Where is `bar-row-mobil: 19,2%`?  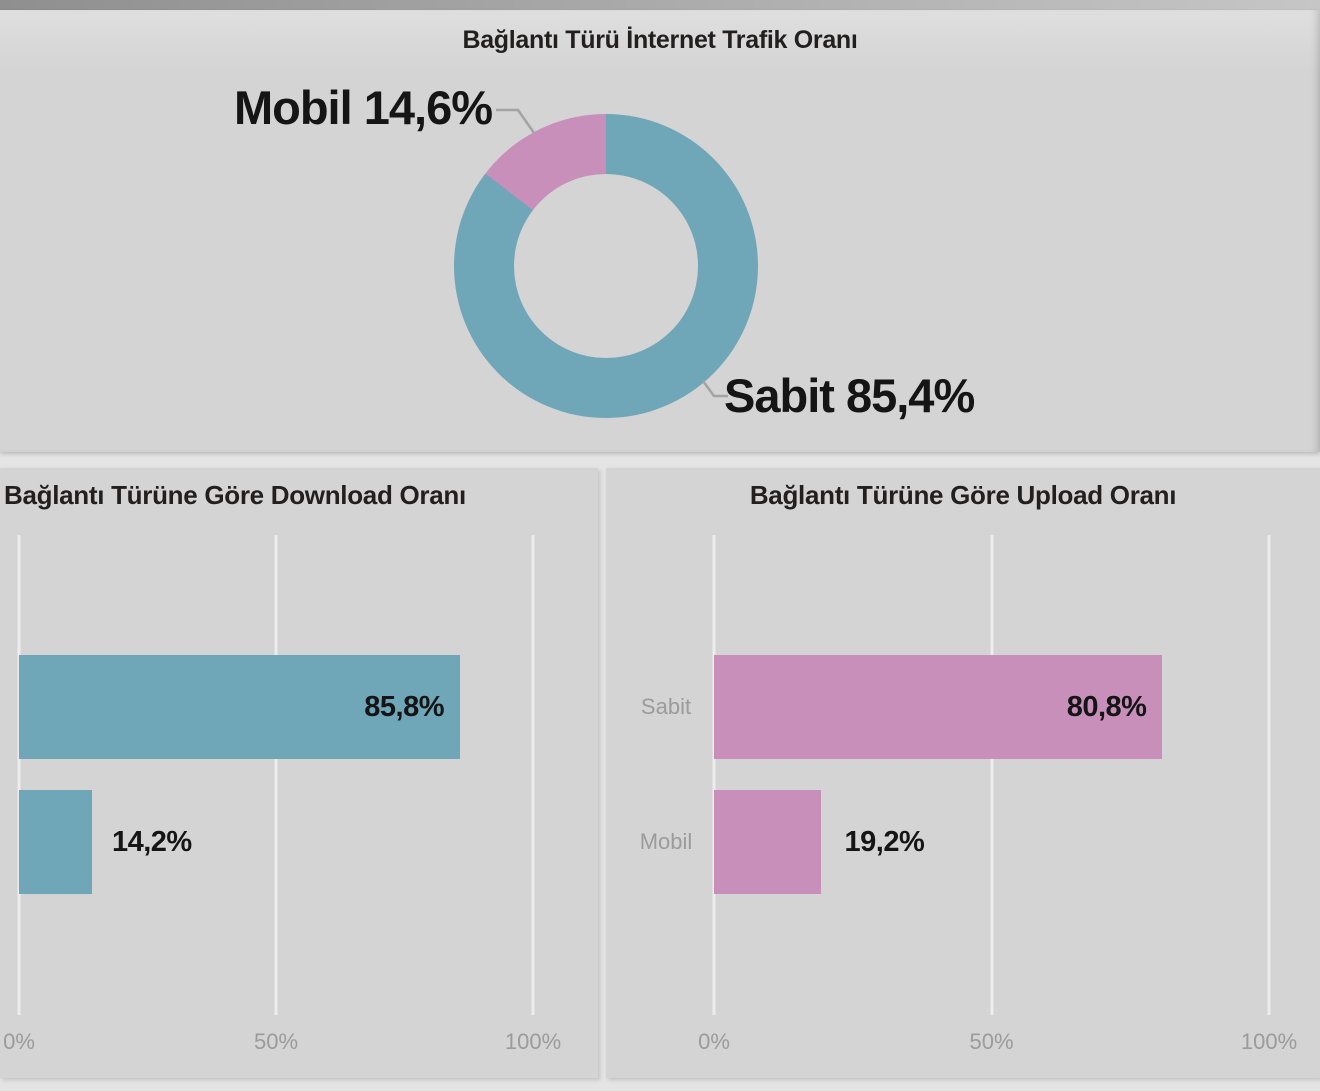 bar-row-mobil: 19,2% is located at coordinates (991, 842).